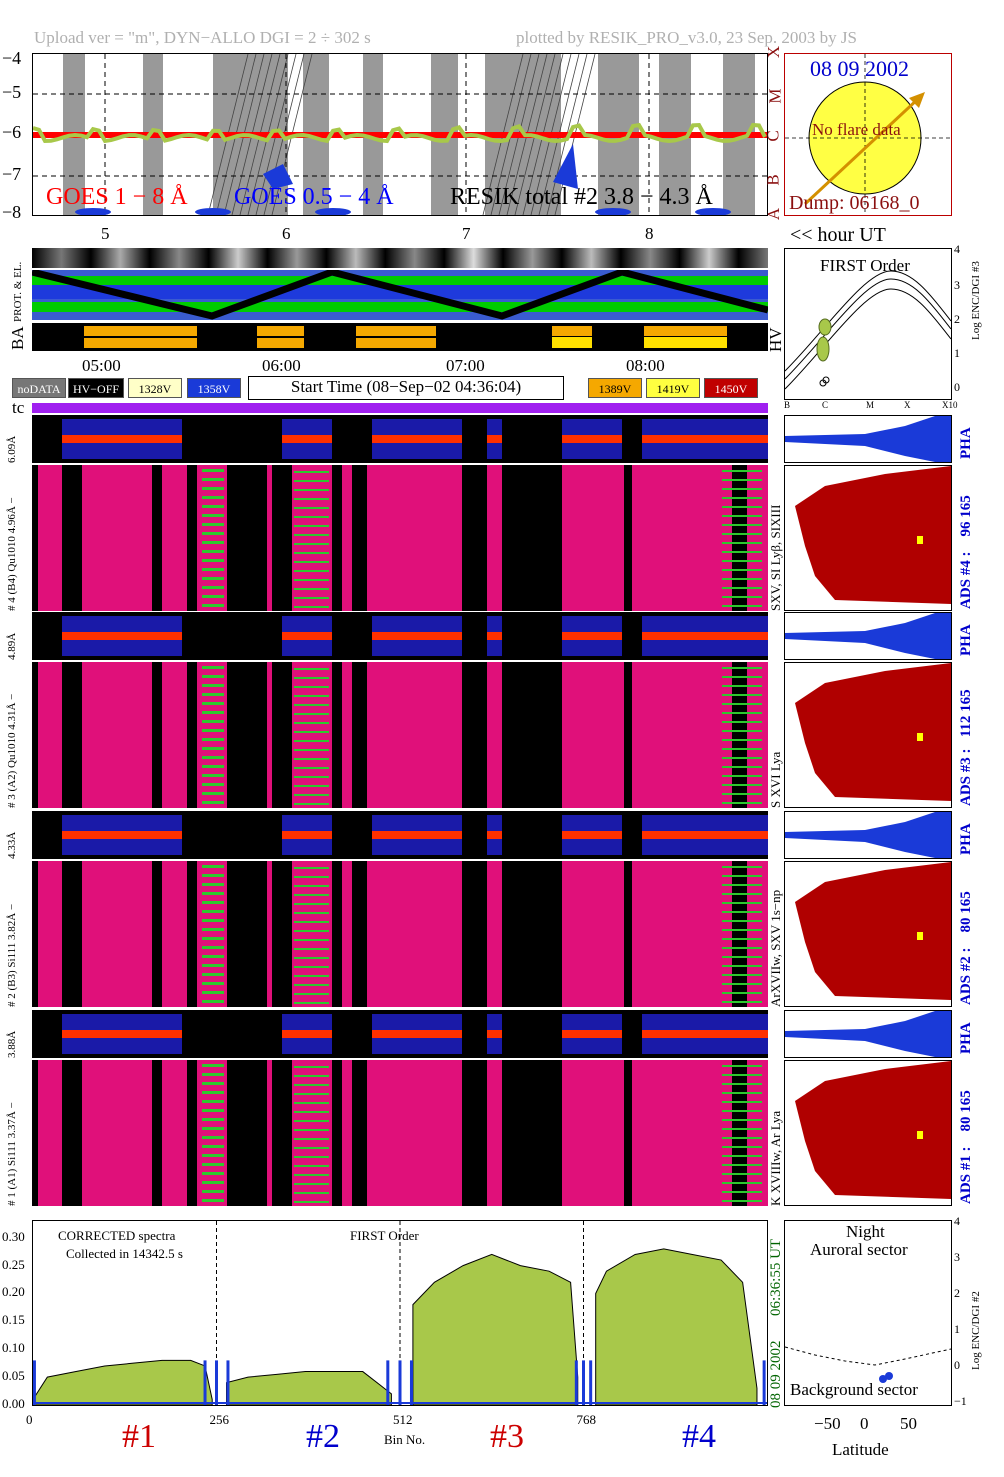 The width and height of the screenshot is (1004, 1477). What do you see at coordinates (12, 212) in the screenshot?
I see `goes-ytick: −8` at bounding box center [12, 212].